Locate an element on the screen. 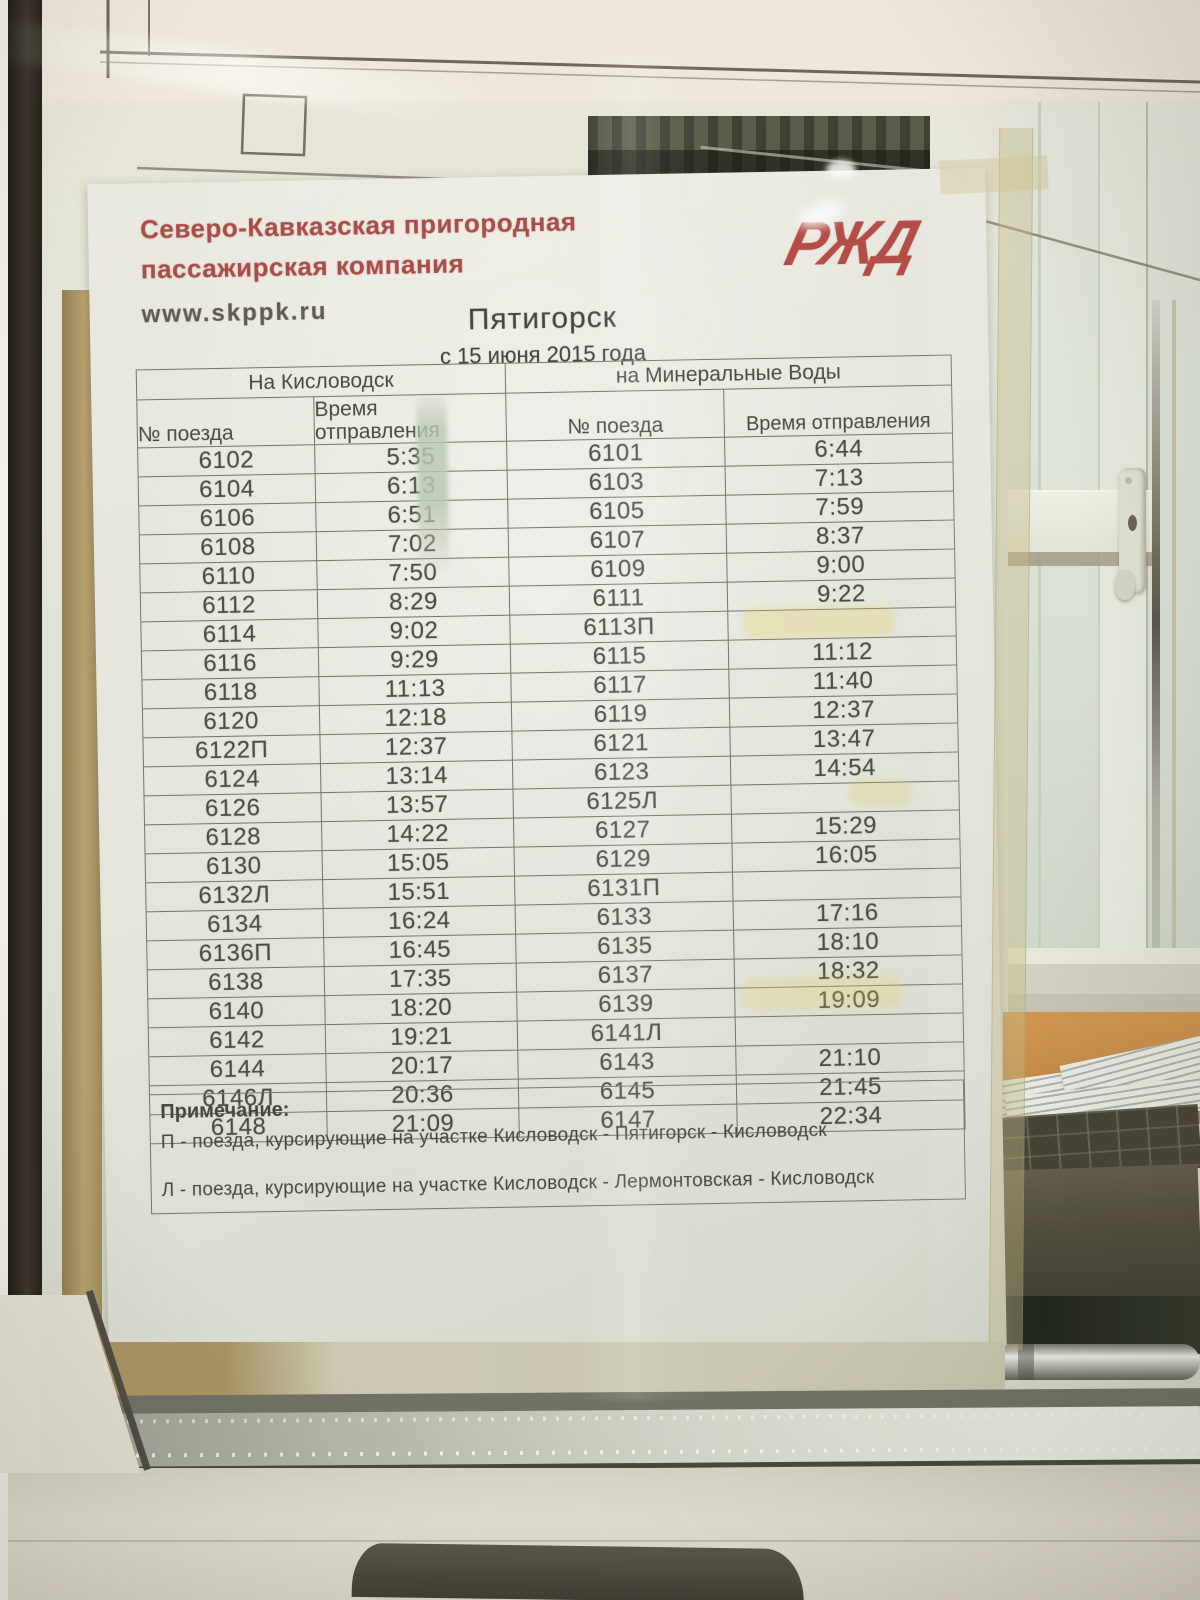  door-edge-line is located at coordinates (1174, 658).